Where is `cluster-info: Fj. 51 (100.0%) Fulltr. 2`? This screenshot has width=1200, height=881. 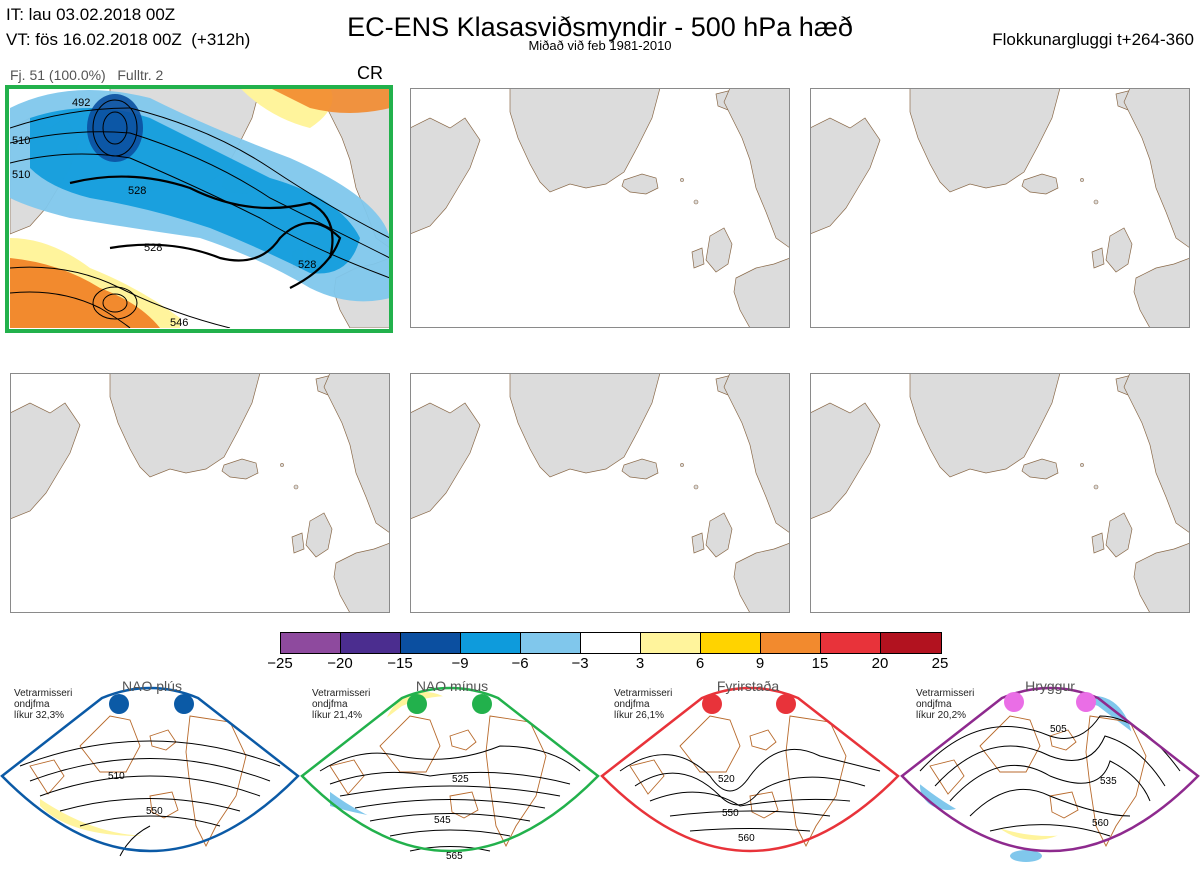
cluster-info: Fj. 51 (100.0%) Fulltr. 2 is located at coordinates (87, 75).